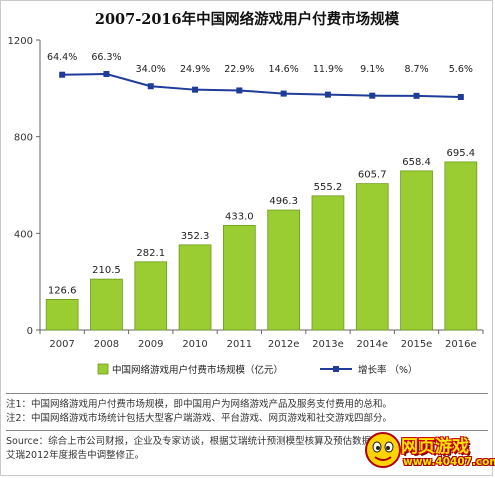  What do you see at coordinates (435, 447) in the screenshot?
I see `logo-text: 网页游戏` at bounding box center [435, 447].